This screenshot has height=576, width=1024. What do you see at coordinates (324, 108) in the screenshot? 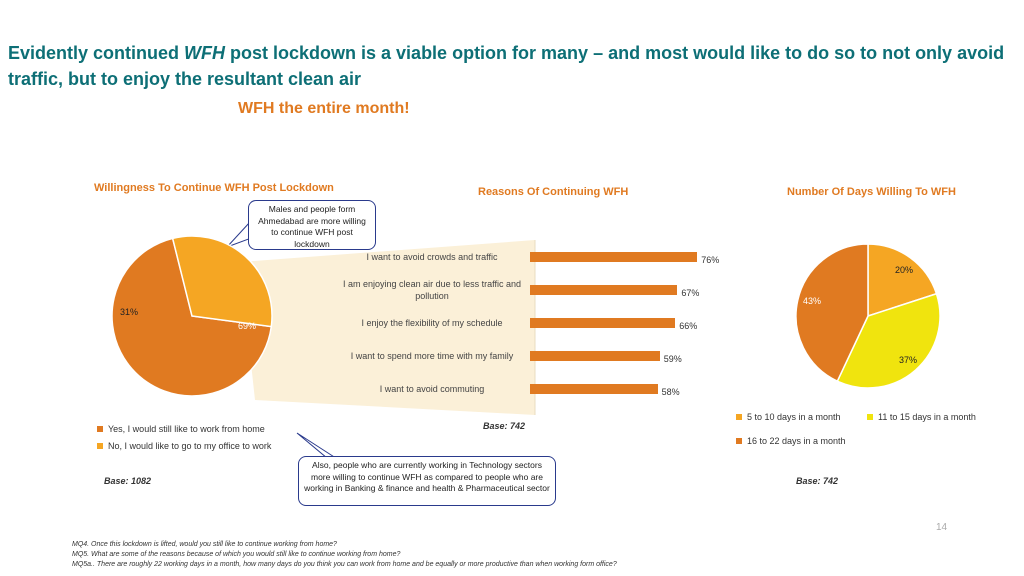
I see `subheading: WFH the entire month!` at bounding box center [324, 108].